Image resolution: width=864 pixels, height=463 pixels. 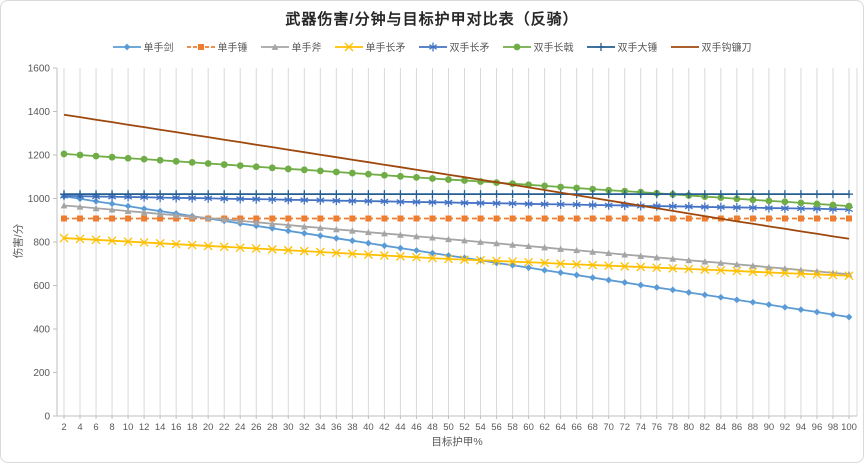 What do you see at coordinates (158, 48) in the screenshot?
I see `legend-label: 单手剑` at bounding box center [158, 48].